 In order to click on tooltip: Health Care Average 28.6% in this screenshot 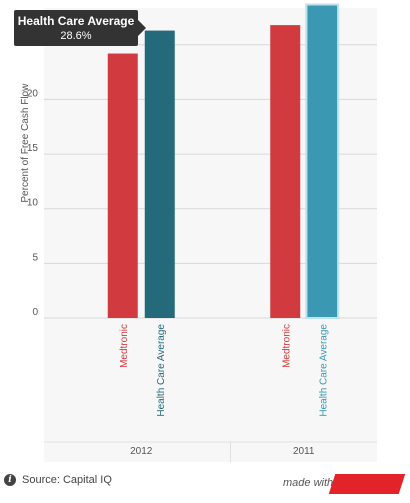, I will do `click(80, 28)`.